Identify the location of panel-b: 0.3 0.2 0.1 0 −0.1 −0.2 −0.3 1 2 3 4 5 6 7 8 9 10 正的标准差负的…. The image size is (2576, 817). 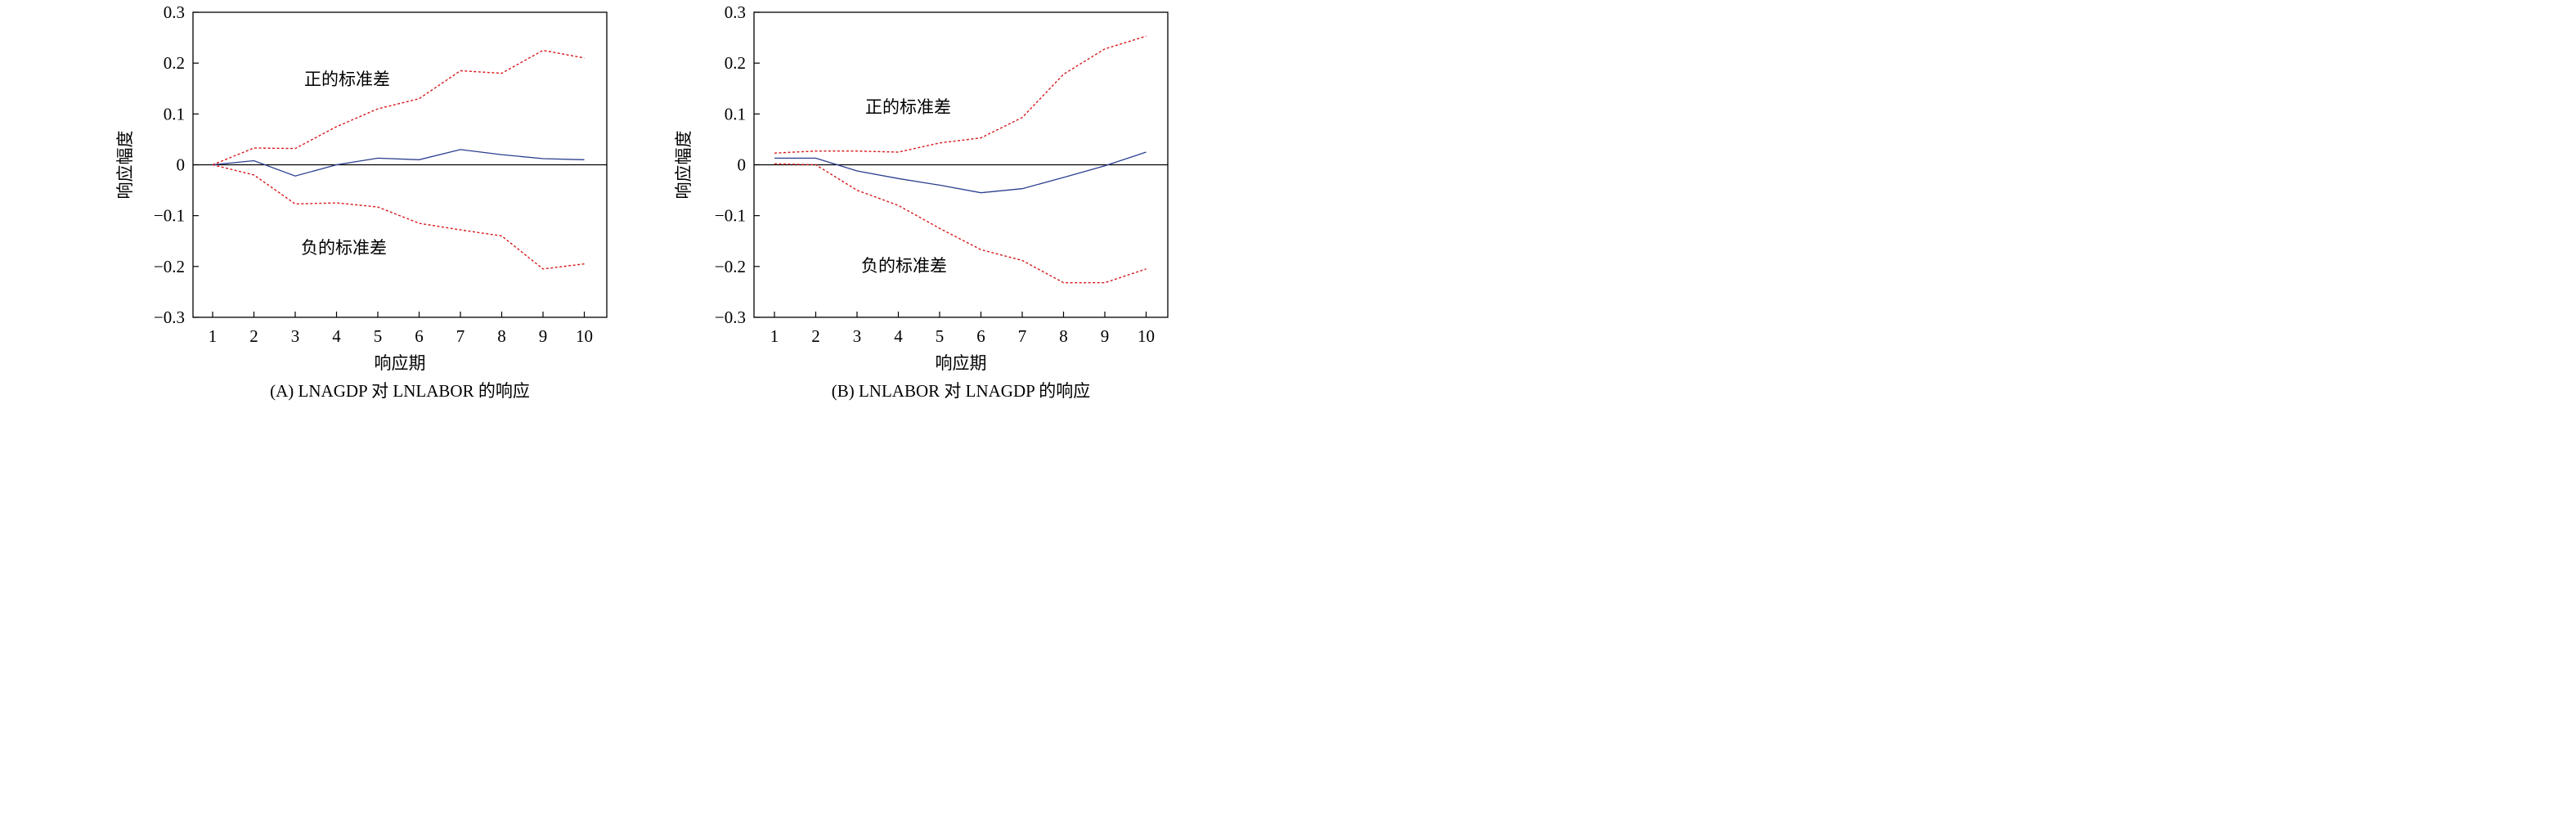
(921, 201).